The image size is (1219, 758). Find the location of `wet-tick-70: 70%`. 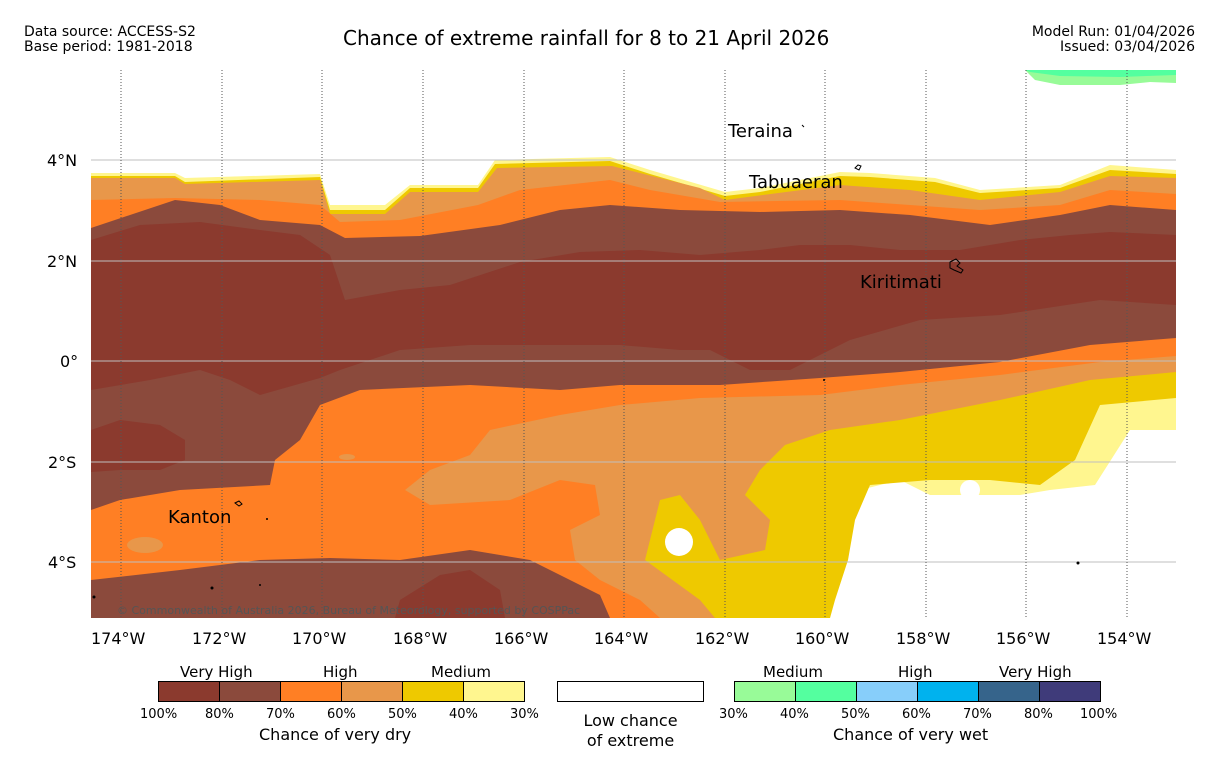

wet-tick-70: 70% is located at coordinates (977, 714).